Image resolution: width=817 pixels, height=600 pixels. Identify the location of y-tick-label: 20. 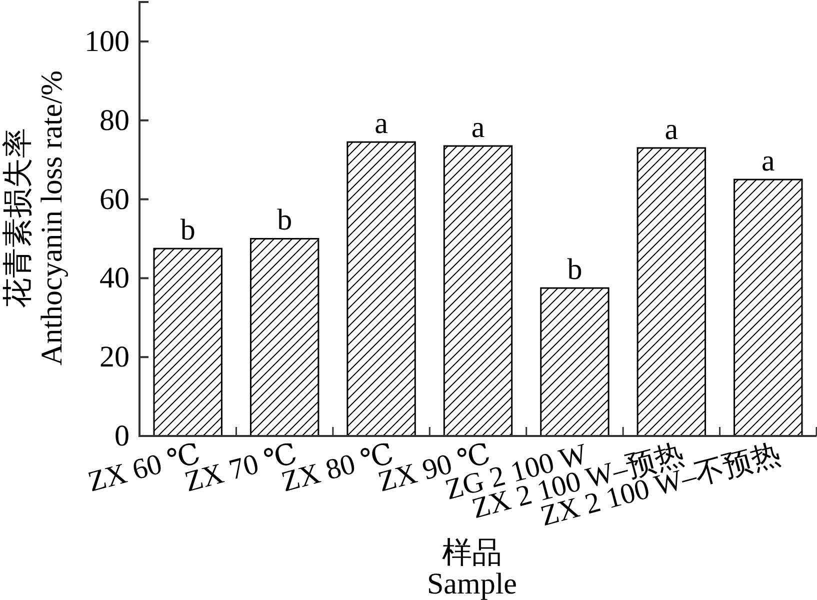
(115, 357).